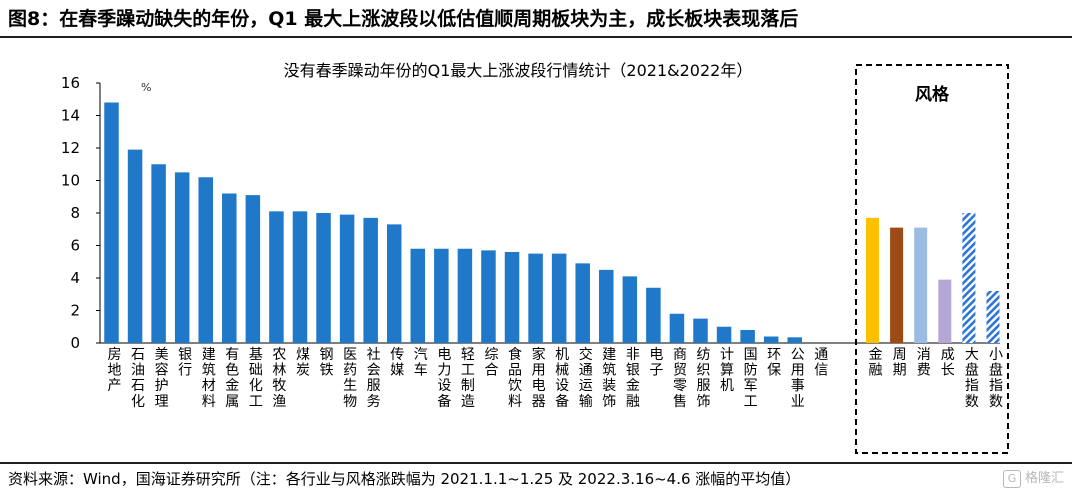  What do you see at coordinates (138, 378) in the screenshot?
I see `x-tick-label: 石油石化` at bounding box center [138, 378].